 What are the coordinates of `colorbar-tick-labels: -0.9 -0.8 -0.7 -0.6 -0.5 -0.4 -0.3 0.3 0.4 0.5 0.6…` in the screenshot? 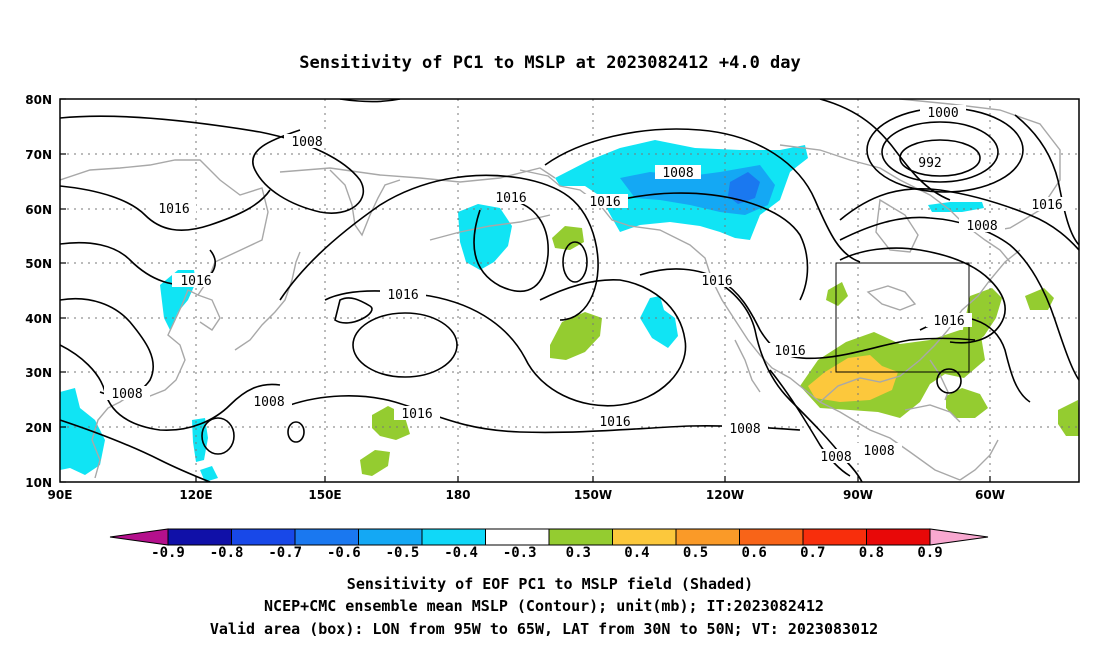 It's located at (547, 553).